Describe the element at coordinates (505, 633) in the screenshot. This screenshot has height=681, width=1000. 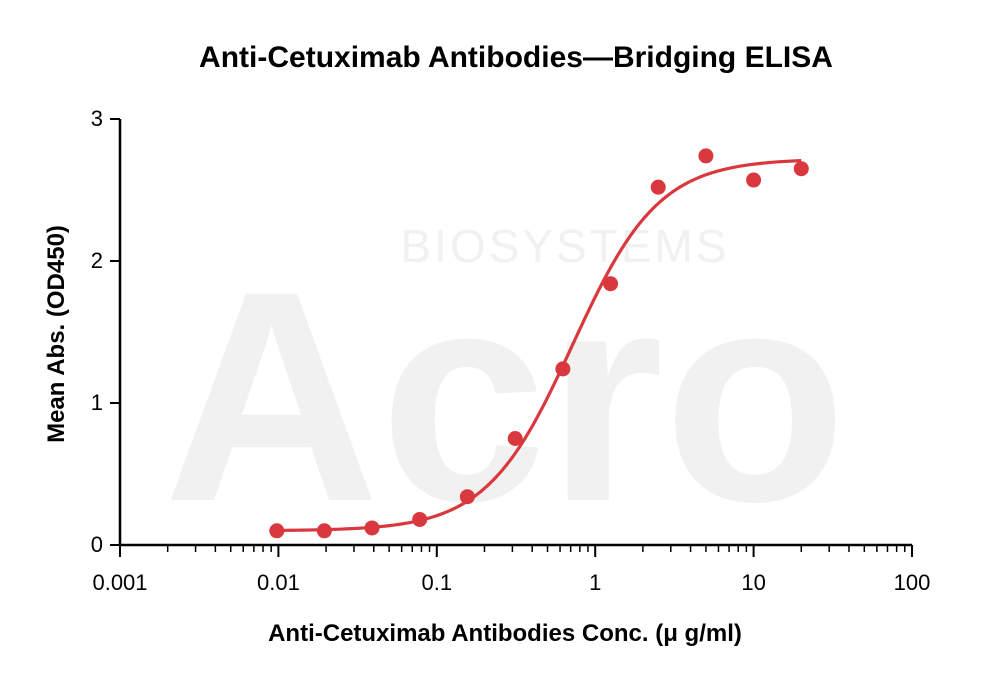
I see `x-axis-label: Anti-Cetuximab Antibodies Conc. (μ g/ml)` at that location.